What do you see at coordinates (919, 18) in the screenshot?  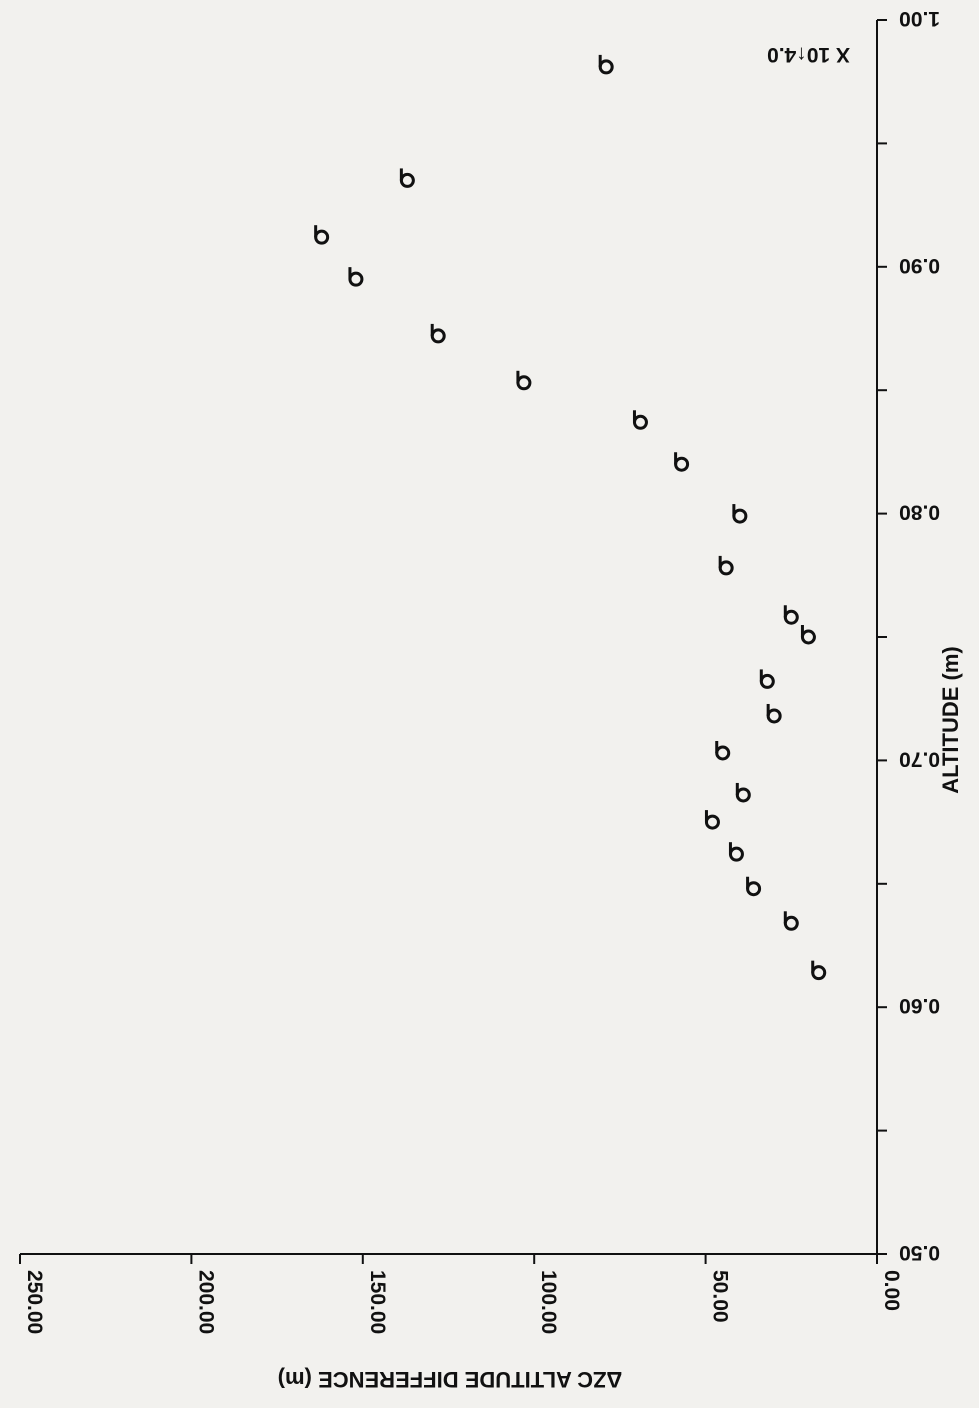 I see `x-tick-label: 1.00` at bounding box center [919, 18].